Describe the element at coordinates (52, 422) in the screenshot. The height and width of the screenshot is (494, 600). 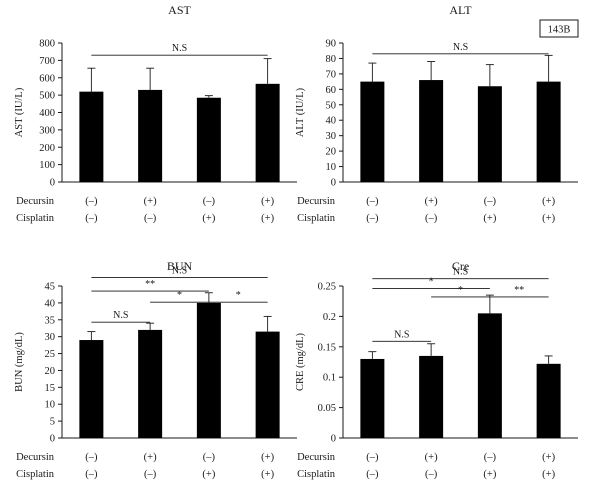
I see `y-tick-label: 5` at that location.